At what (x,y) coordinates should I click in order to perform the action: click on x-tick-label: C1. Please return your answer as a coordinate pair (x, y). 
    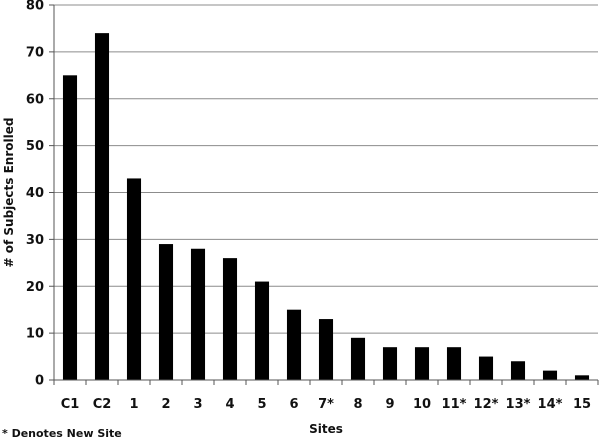
    Looking at the image, I should click on (70, 404).